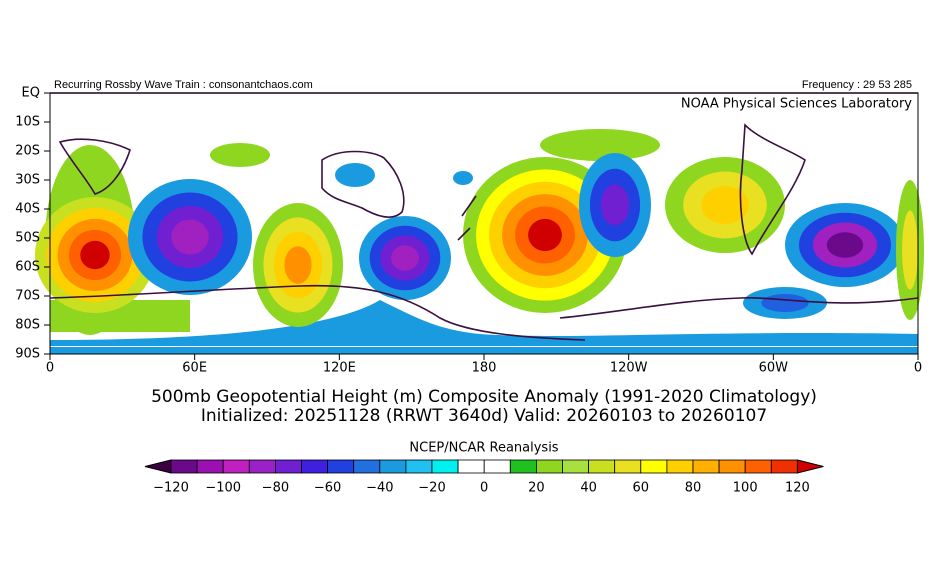 This screenshot has width=930, height=580. I want to click on cbar-label: −40, so click(379, 488).